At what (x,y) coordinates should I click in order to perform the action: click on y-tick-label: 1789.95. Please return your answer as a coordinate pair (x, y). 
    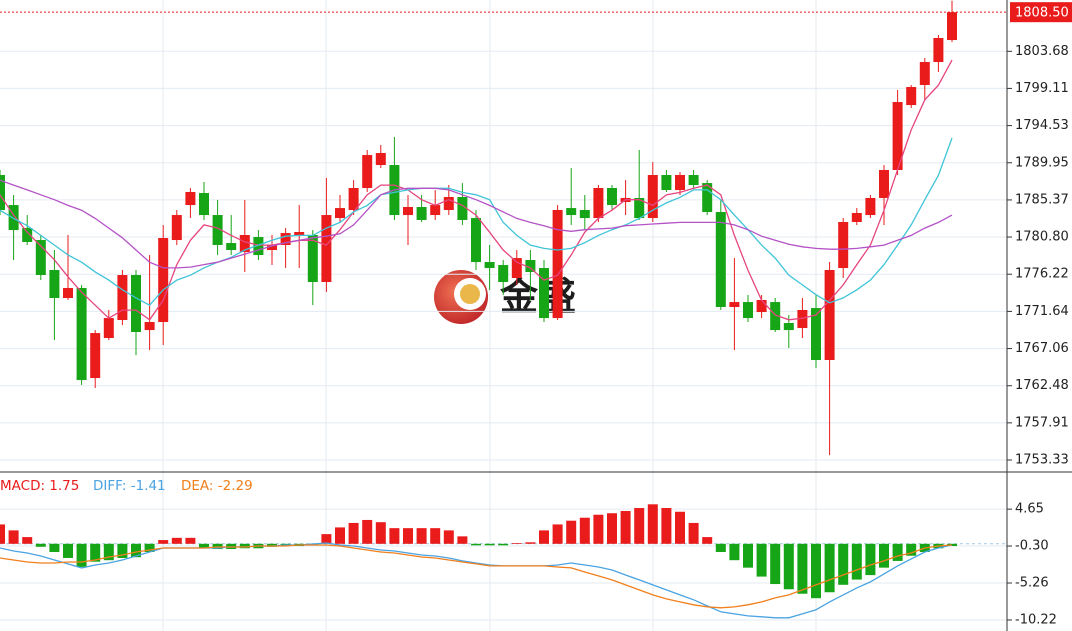
    Looking at the image, I should click on (1042, 162).